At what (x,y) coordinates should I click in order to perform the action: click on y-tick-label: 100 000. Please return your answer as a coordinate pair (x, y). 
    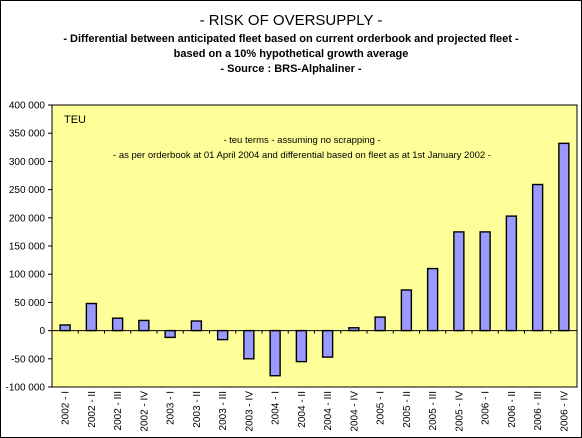
    Looking at the image, I should click on (27, 275).